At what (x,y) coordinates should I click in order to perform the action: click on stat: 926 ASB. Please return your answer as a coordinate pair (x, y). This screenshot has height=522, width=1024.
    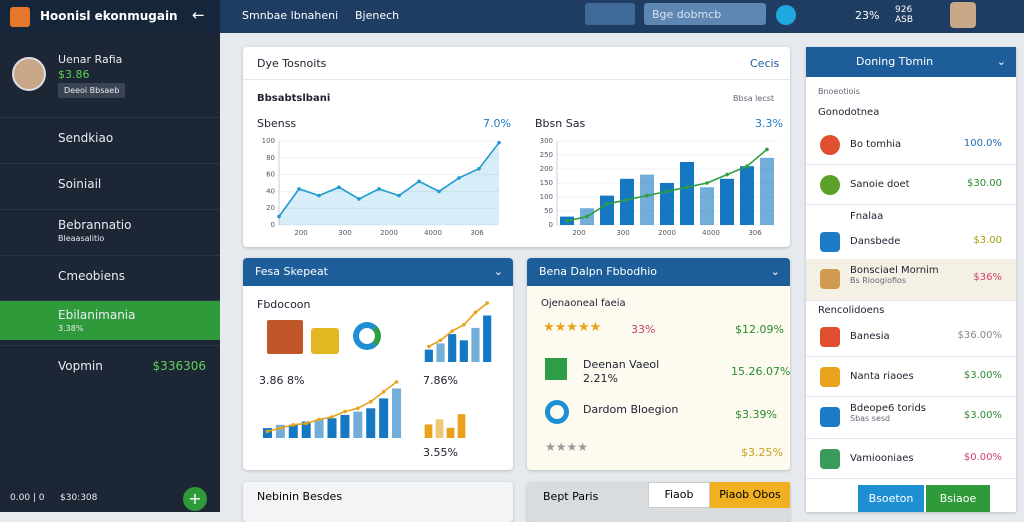
    Looking at the image, I should click on (904, 15).